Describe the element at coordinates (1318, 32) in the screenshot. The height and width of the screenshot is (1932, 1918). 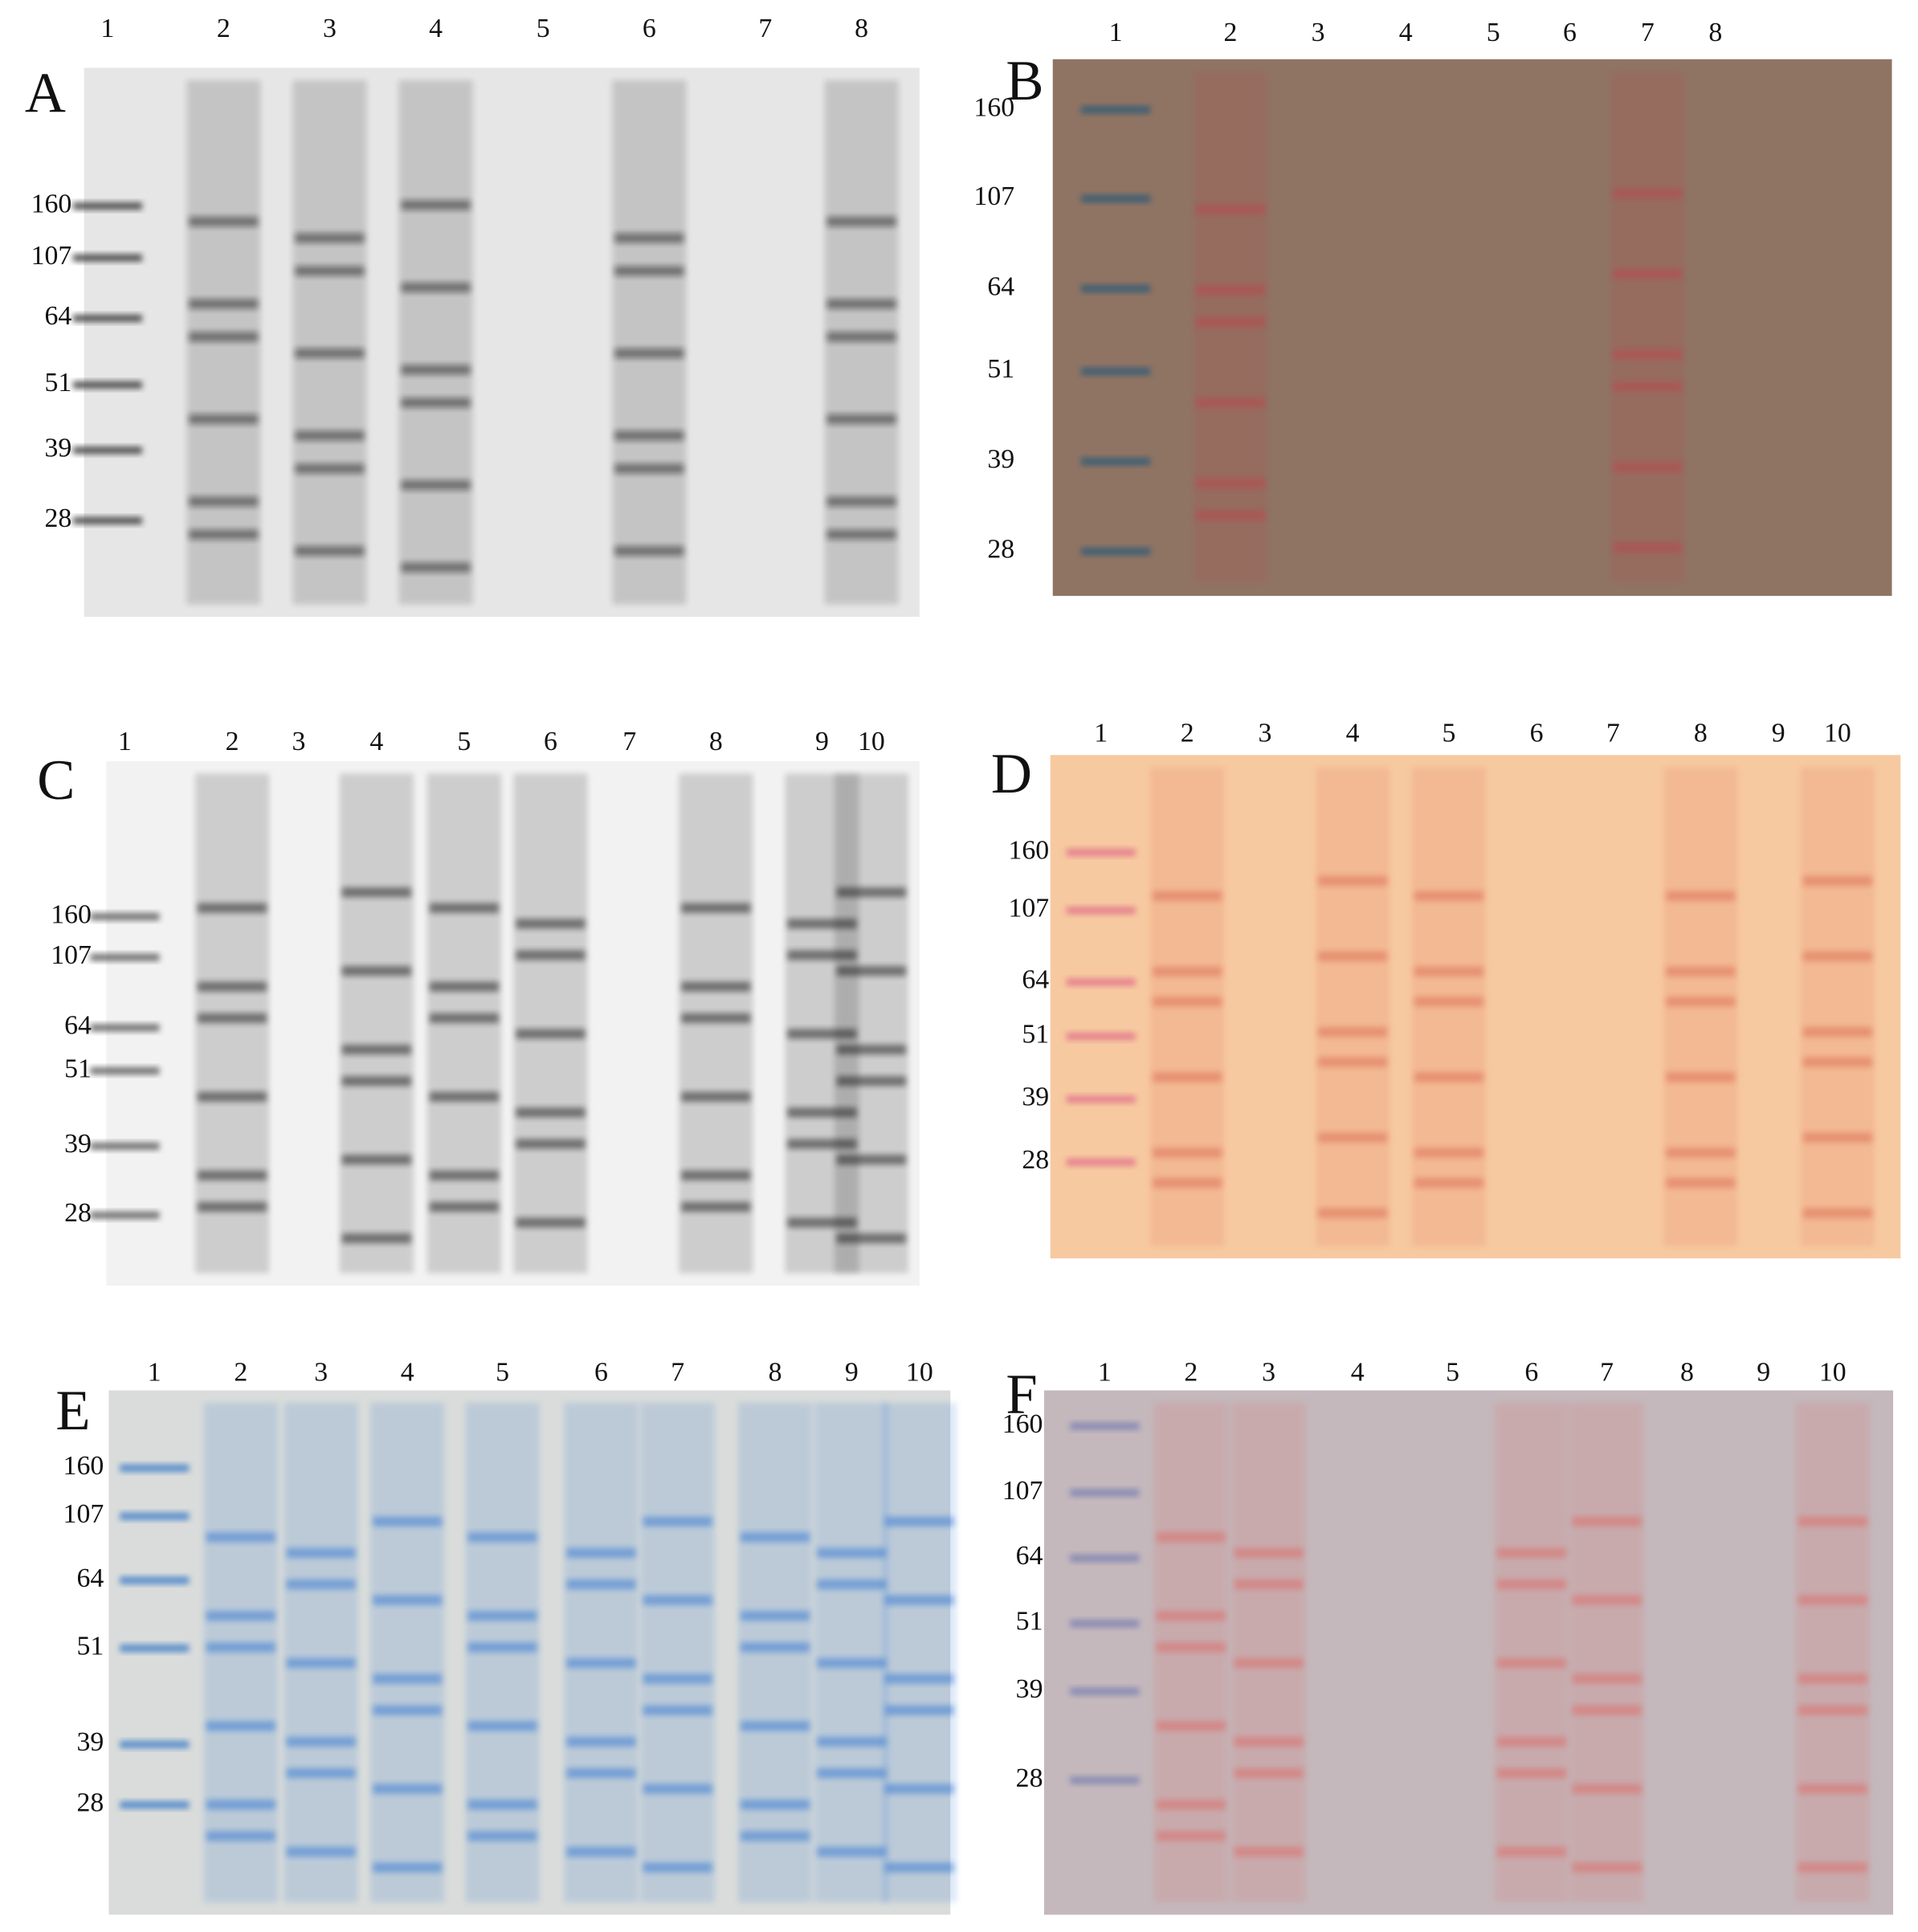
I see `lane-label: 3` at that location.